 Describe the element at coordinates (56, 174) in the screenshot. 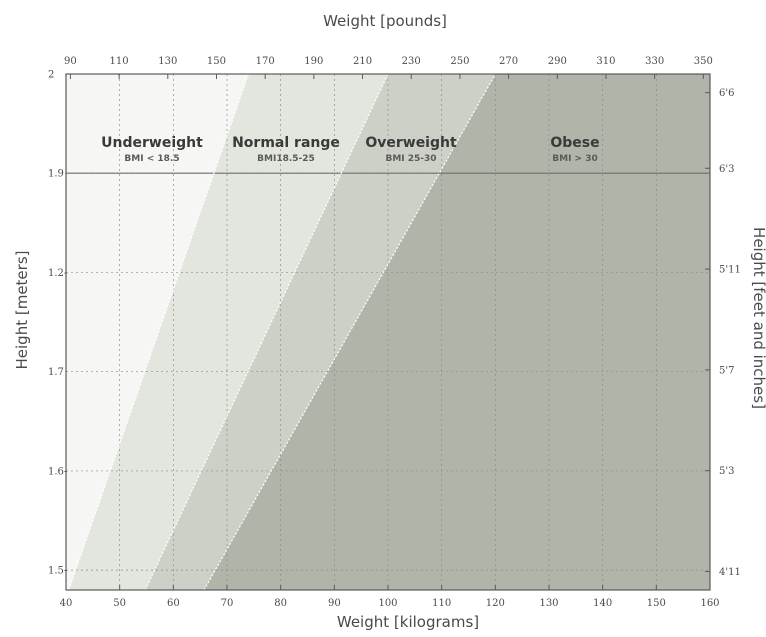

I see `y-tick-label: 1.9` at that location.